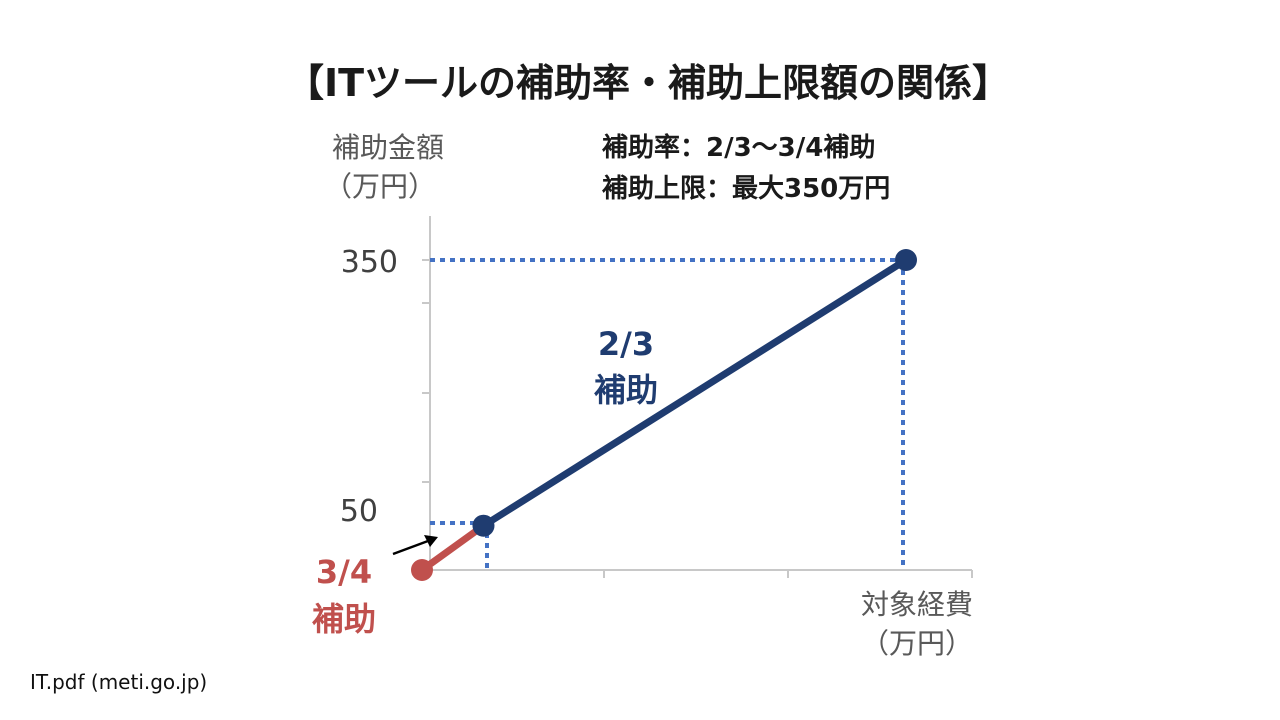 The image size is (1280, 720). Describe the element at coordinates (745, 189) in the screenshot. I see `subsidy-limit-text: 補助上限：最大350万円` at that location.